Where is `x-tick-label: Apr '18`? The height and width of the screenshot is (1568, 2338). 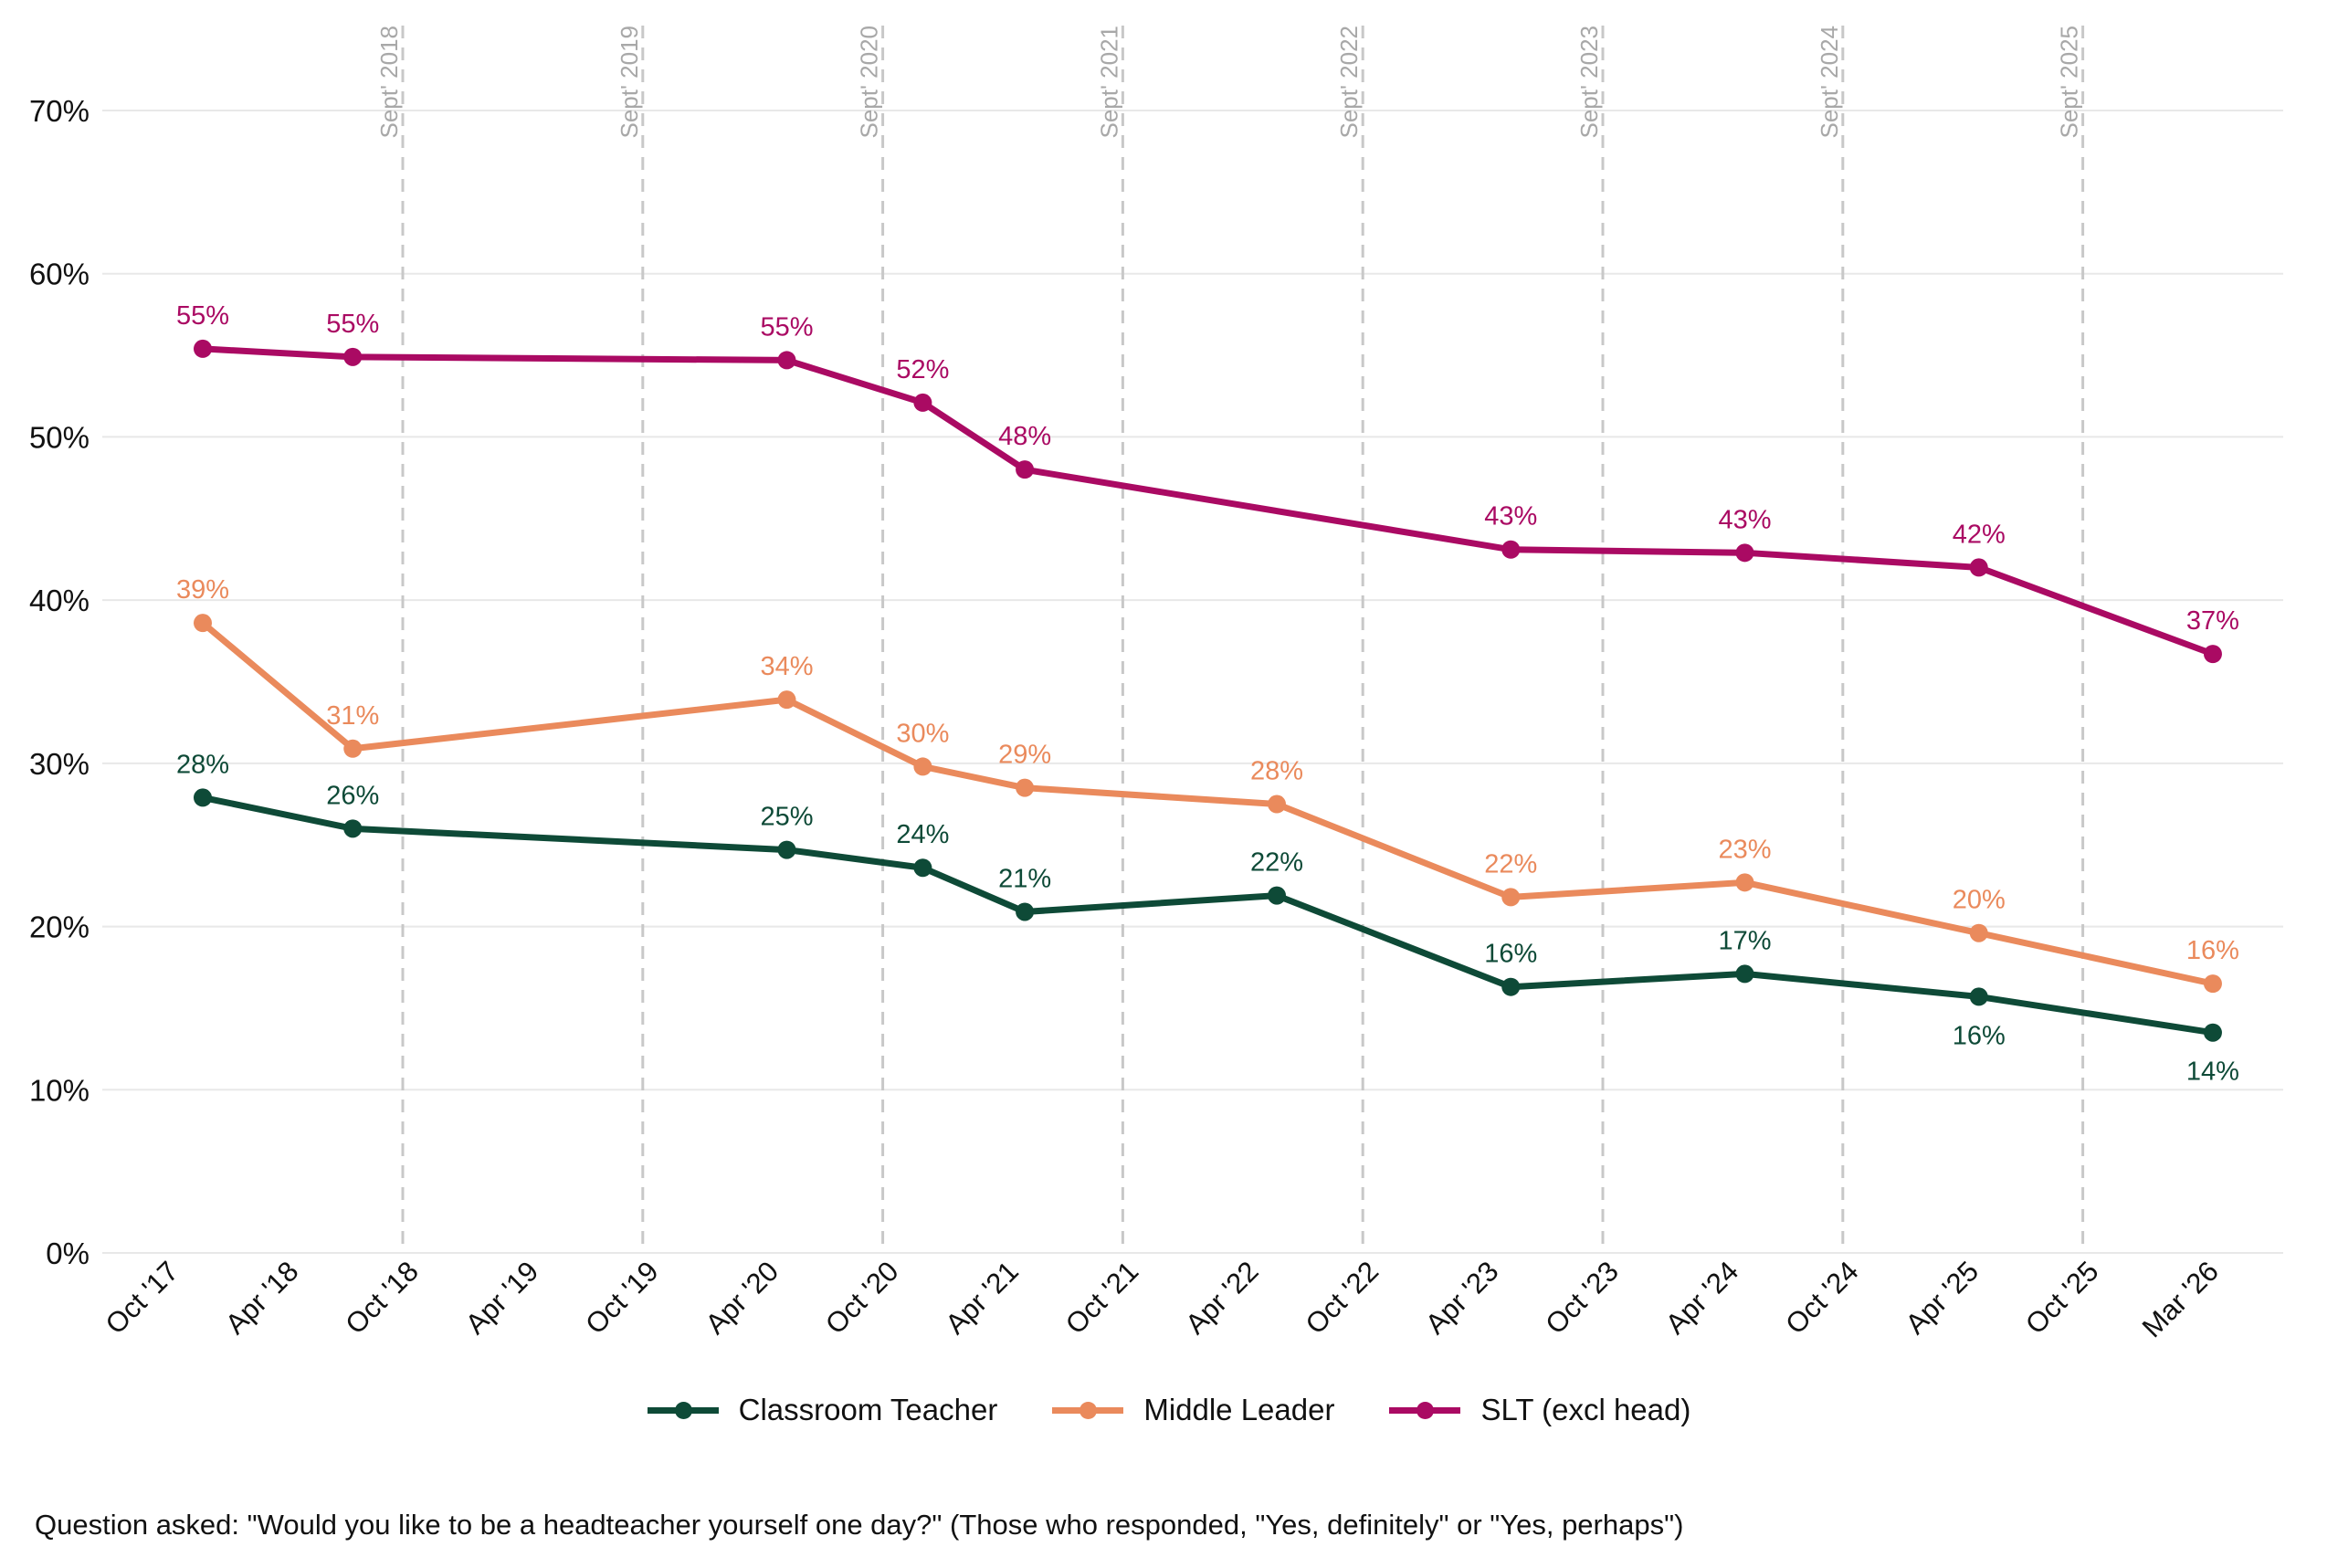 x-tick-label: Apr '18 is located at coordinates (262, 1298).